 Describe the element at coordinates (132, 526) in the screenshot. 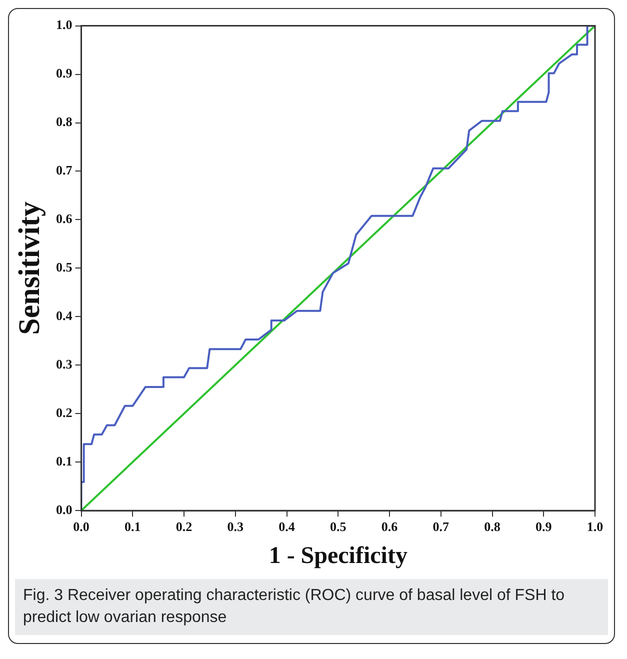

I see `x-tick-label: 0.1` at that location.